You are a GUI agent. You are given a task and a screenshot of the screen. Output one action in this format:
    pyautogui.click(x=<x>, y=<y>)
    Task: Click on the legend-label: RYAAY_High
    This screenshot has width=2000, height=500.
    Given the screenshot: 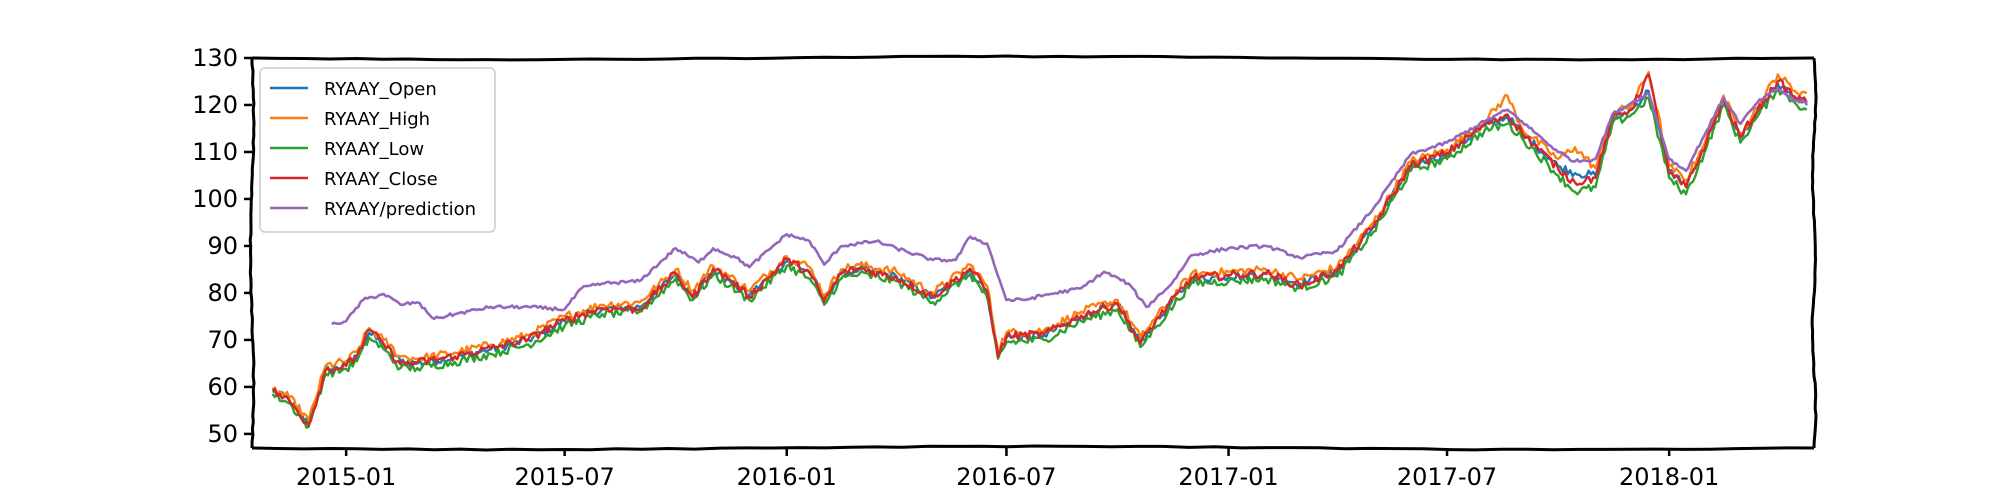 What is the action you would take?
    pyautogui.click(x=377, y=119)
    